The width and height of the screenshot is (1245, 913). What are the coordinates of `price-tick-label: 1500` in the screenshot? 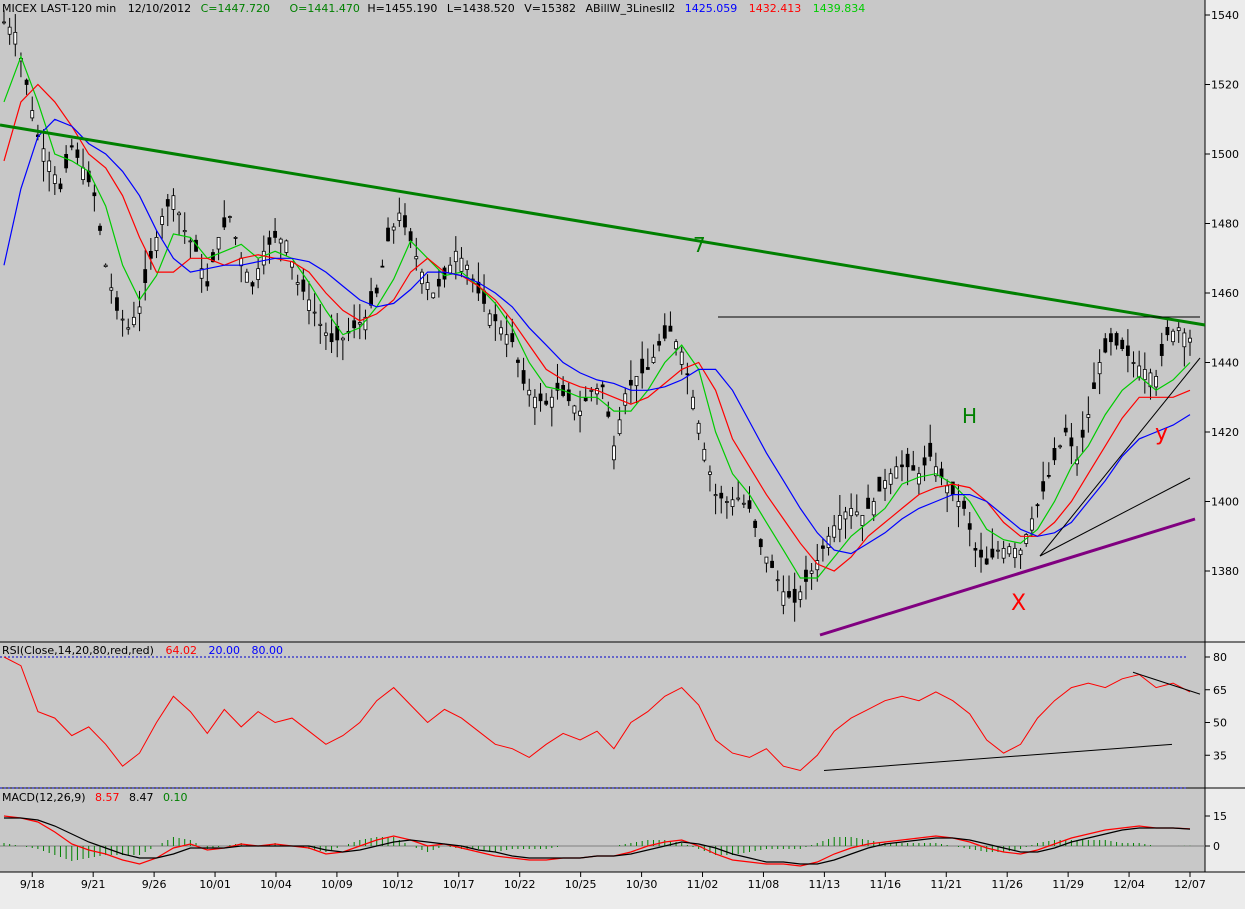 It's located at (1225, 154).